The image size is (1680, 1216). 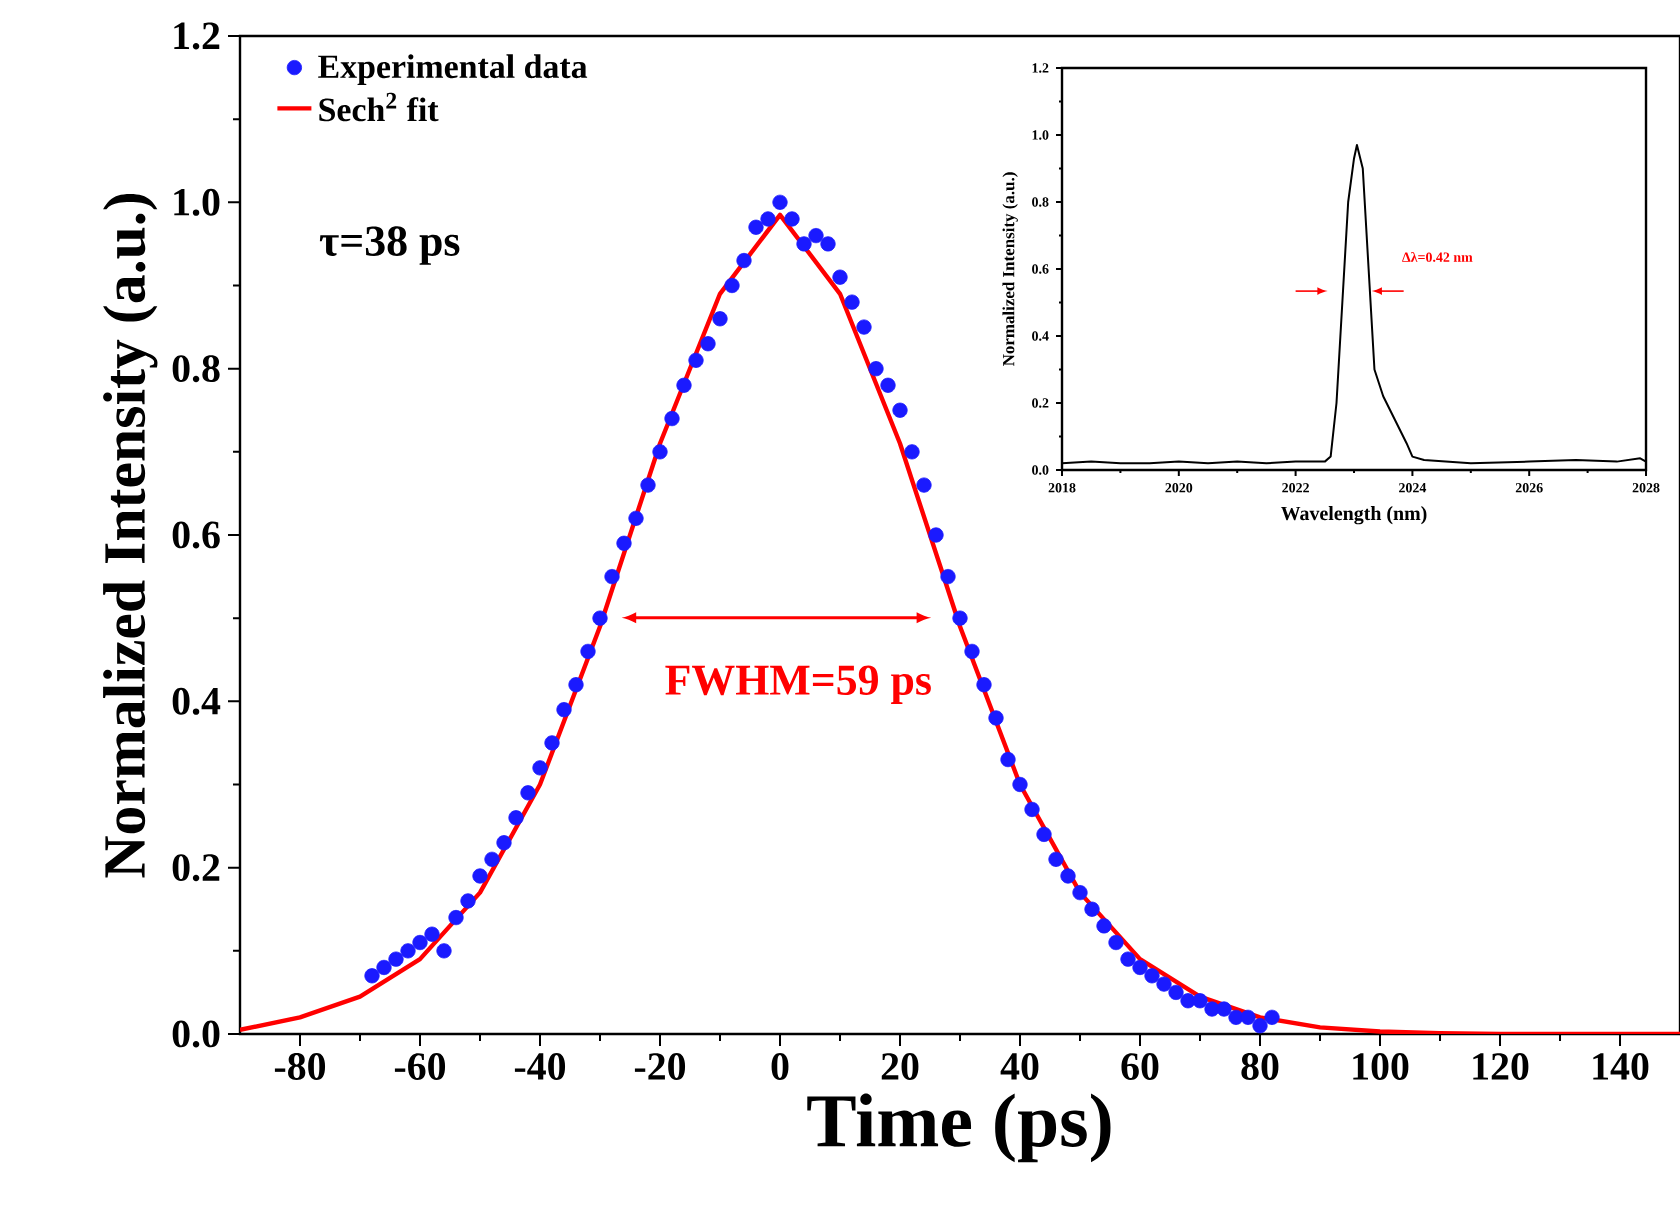 I want to click on x-tick-label: 0, so click(x=780, y=1066).